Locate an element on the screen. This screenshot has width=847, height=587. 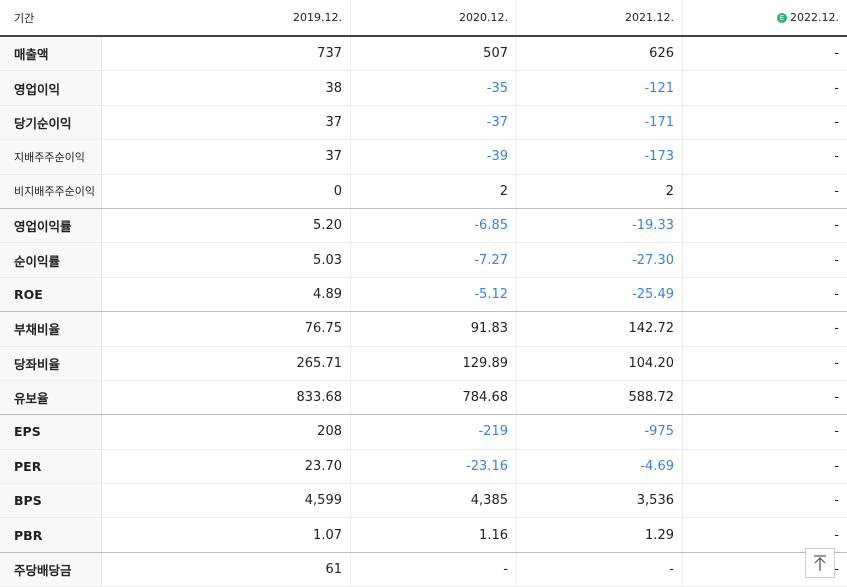
value-cell: -171 is located at coordinates (599, 122).